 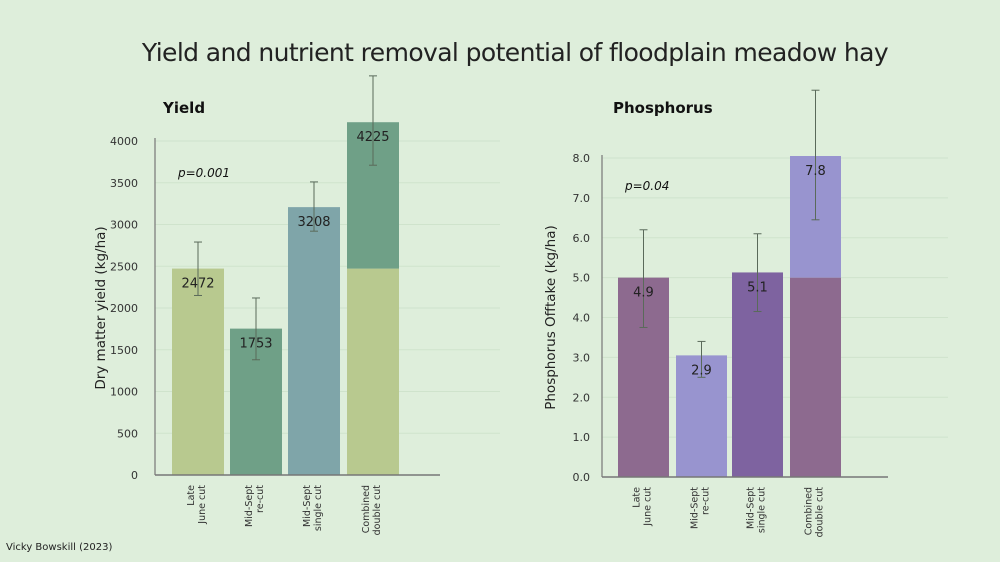 I want to click on y-tick-label: 1500, so click(x=124, y=350).